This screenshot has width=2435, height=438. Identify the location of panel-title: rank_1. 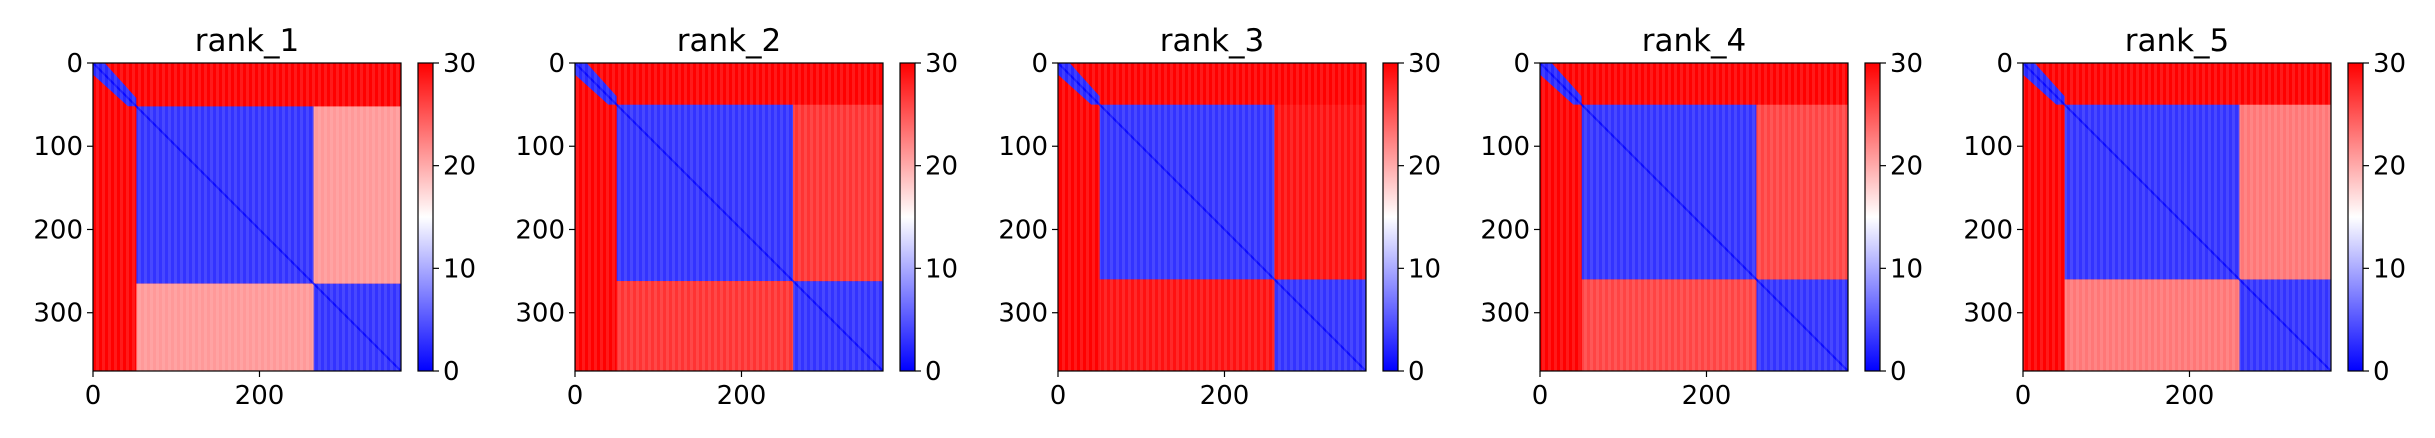
(247, 41).